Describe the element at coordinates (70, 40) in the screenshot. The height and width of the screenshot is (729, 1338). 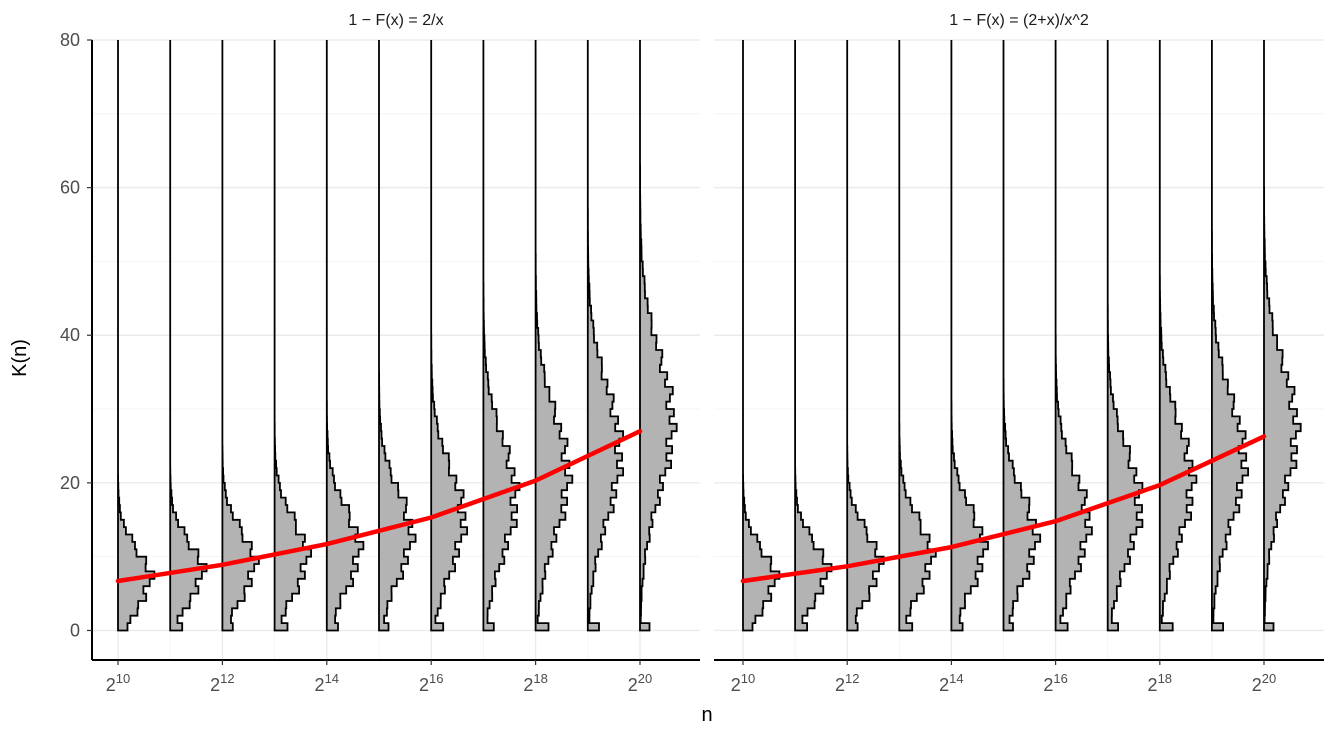
I see `y-tick-label: 80` at that location.